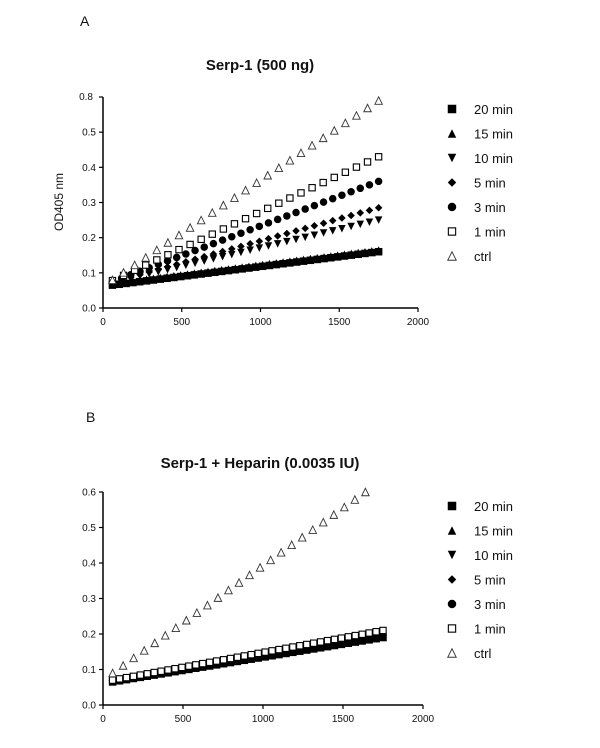 The image size is (600, 748). What do you see at coordinates (59, 202) in the screenshot?
I see `panel-a-y-axis-title: OD405 nm` at bounding box center [59, 202].